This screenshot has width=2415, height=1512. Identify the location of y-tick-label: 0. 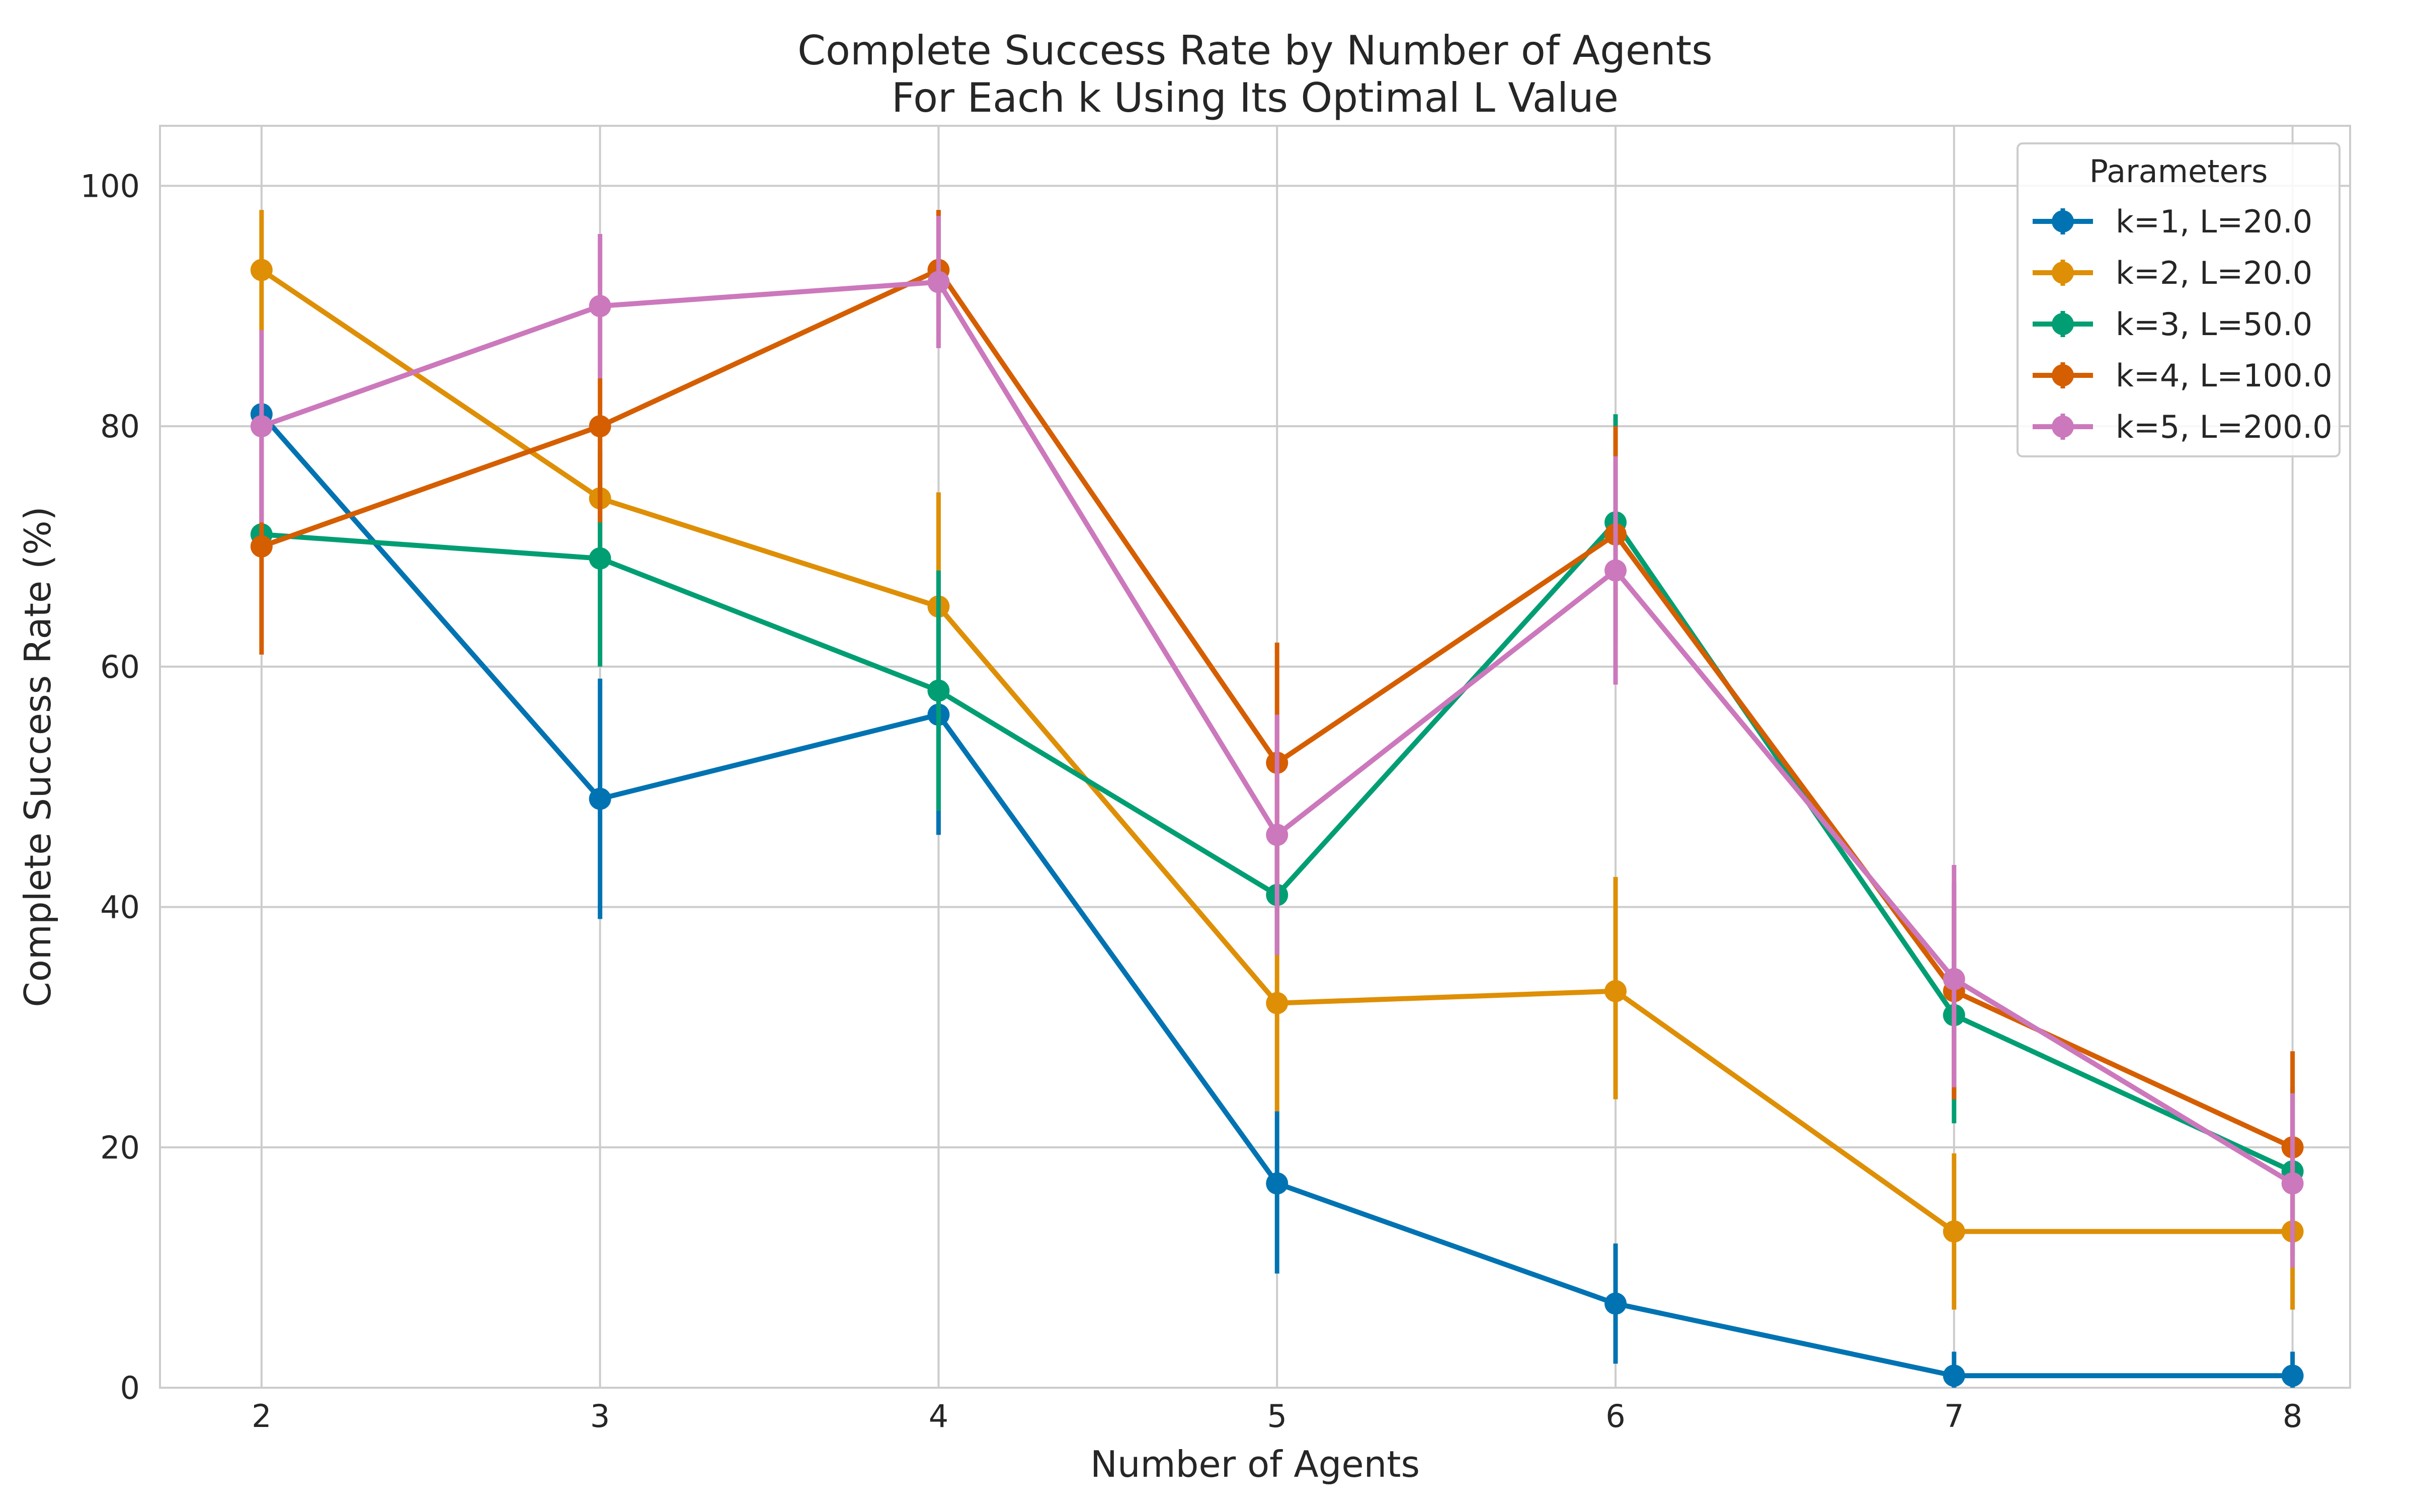
(130, 1388).